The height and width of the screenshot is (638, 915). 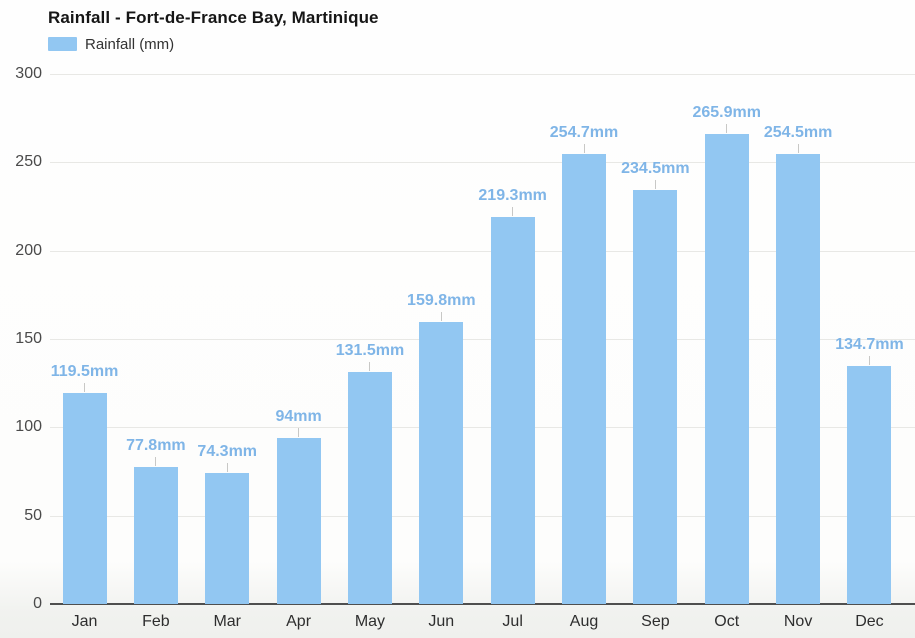 What do you see at coordinates (84, 387) in the screenshot?
I see `bar-tick-jan` at bounding box center [84, 387].